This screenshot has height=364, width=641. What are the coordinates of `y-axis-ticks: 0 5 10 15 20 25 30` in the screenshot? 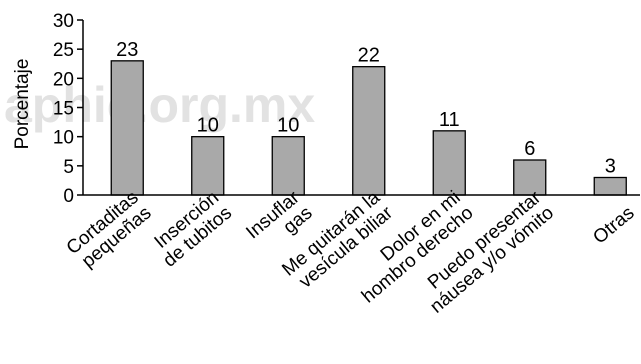 It's located at (68, 109).